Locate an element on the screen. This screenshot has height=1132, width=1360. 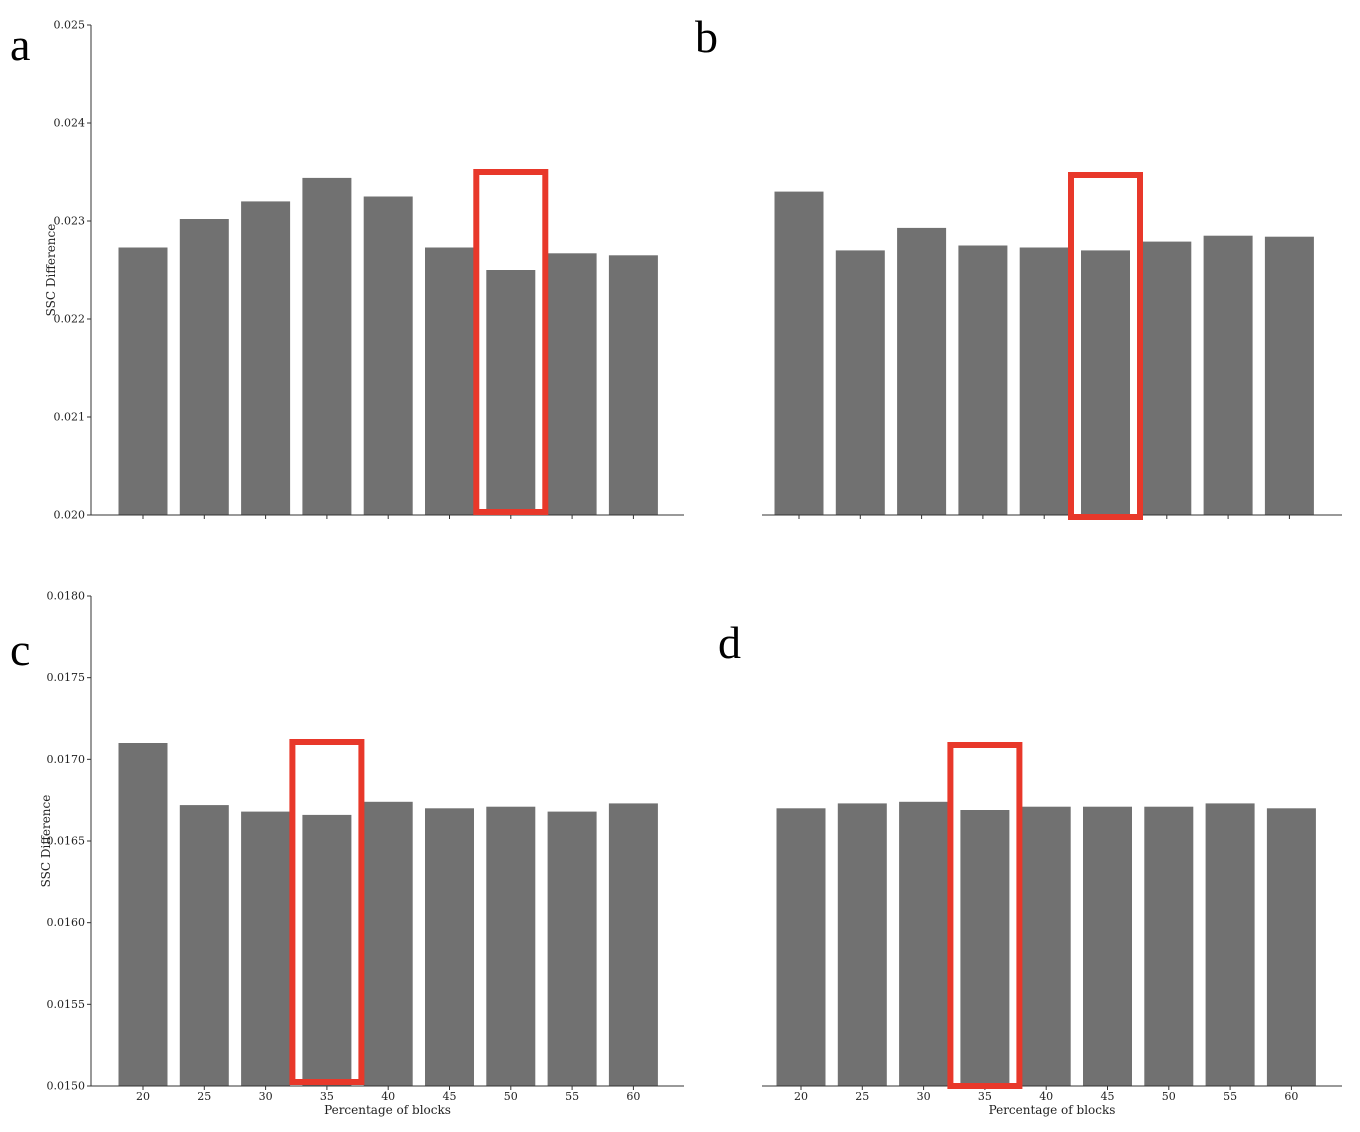
y-tick-label-0.0155: 0.0155 is located at coordinates (66, 1004).